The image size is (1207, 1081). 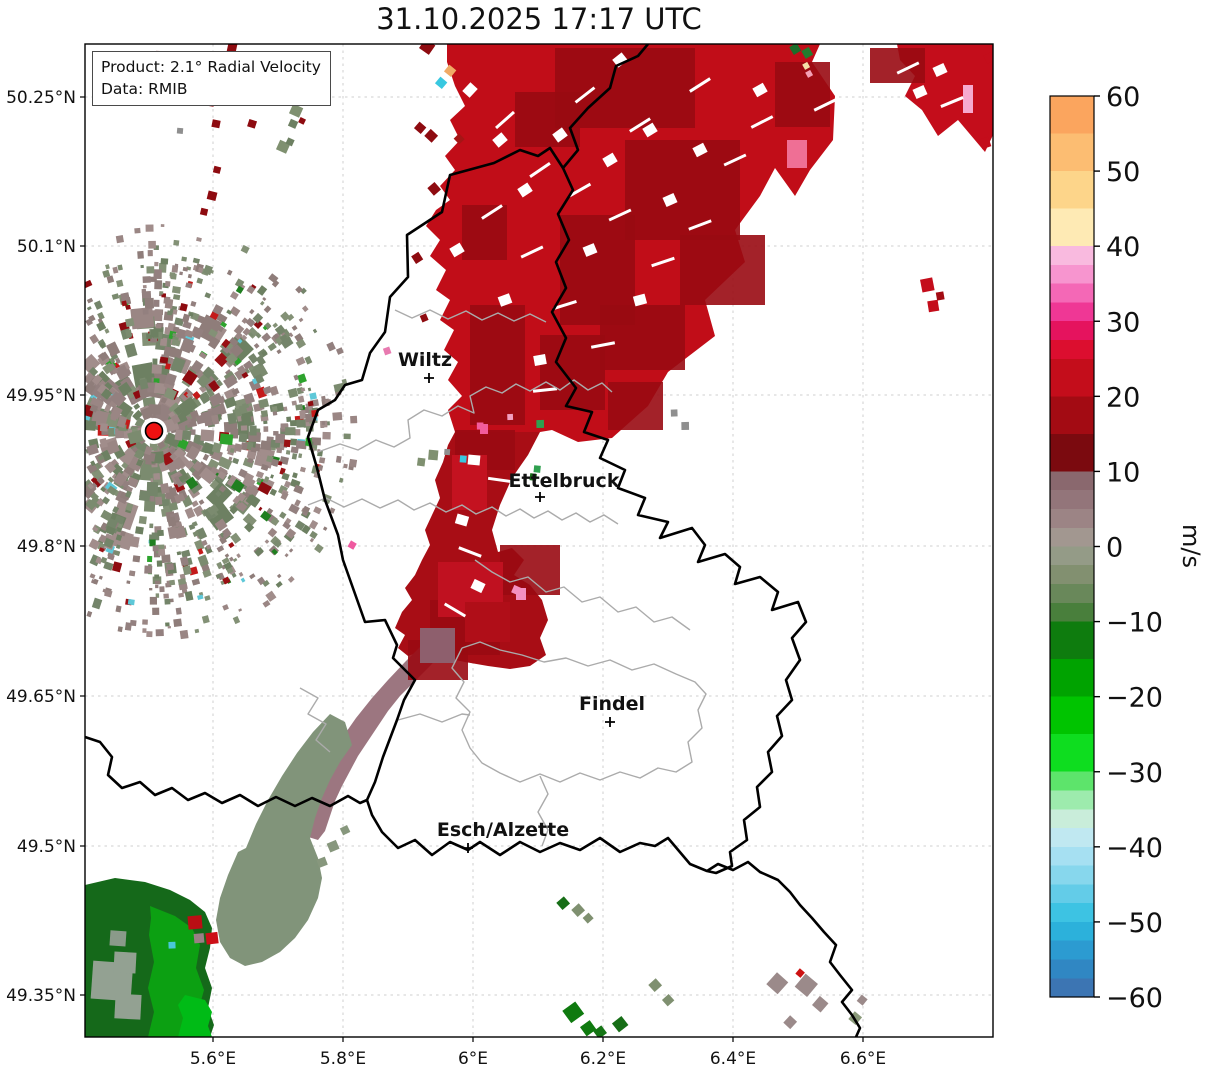 What do you see at coordinates (473, 1059) in the screenshot?
I see `x-tick-label: 6°E` at bounding box center [473, 1059].